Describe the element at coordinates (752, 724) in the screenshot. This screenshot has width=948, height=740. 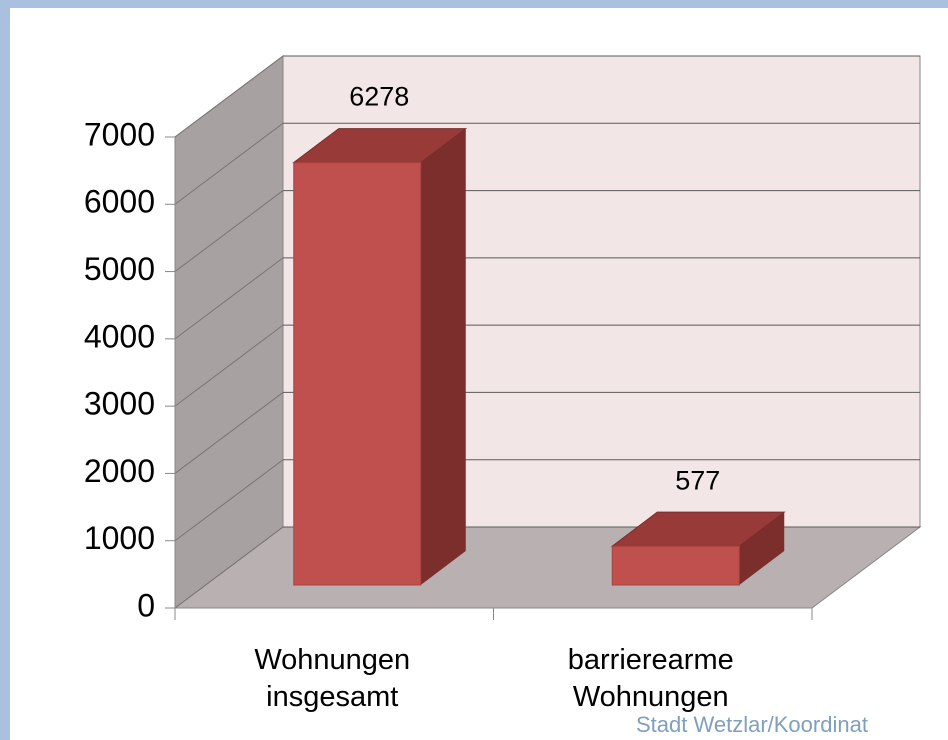
I see `source-note: Stadt Wetzlar/Koordinat` at that location.